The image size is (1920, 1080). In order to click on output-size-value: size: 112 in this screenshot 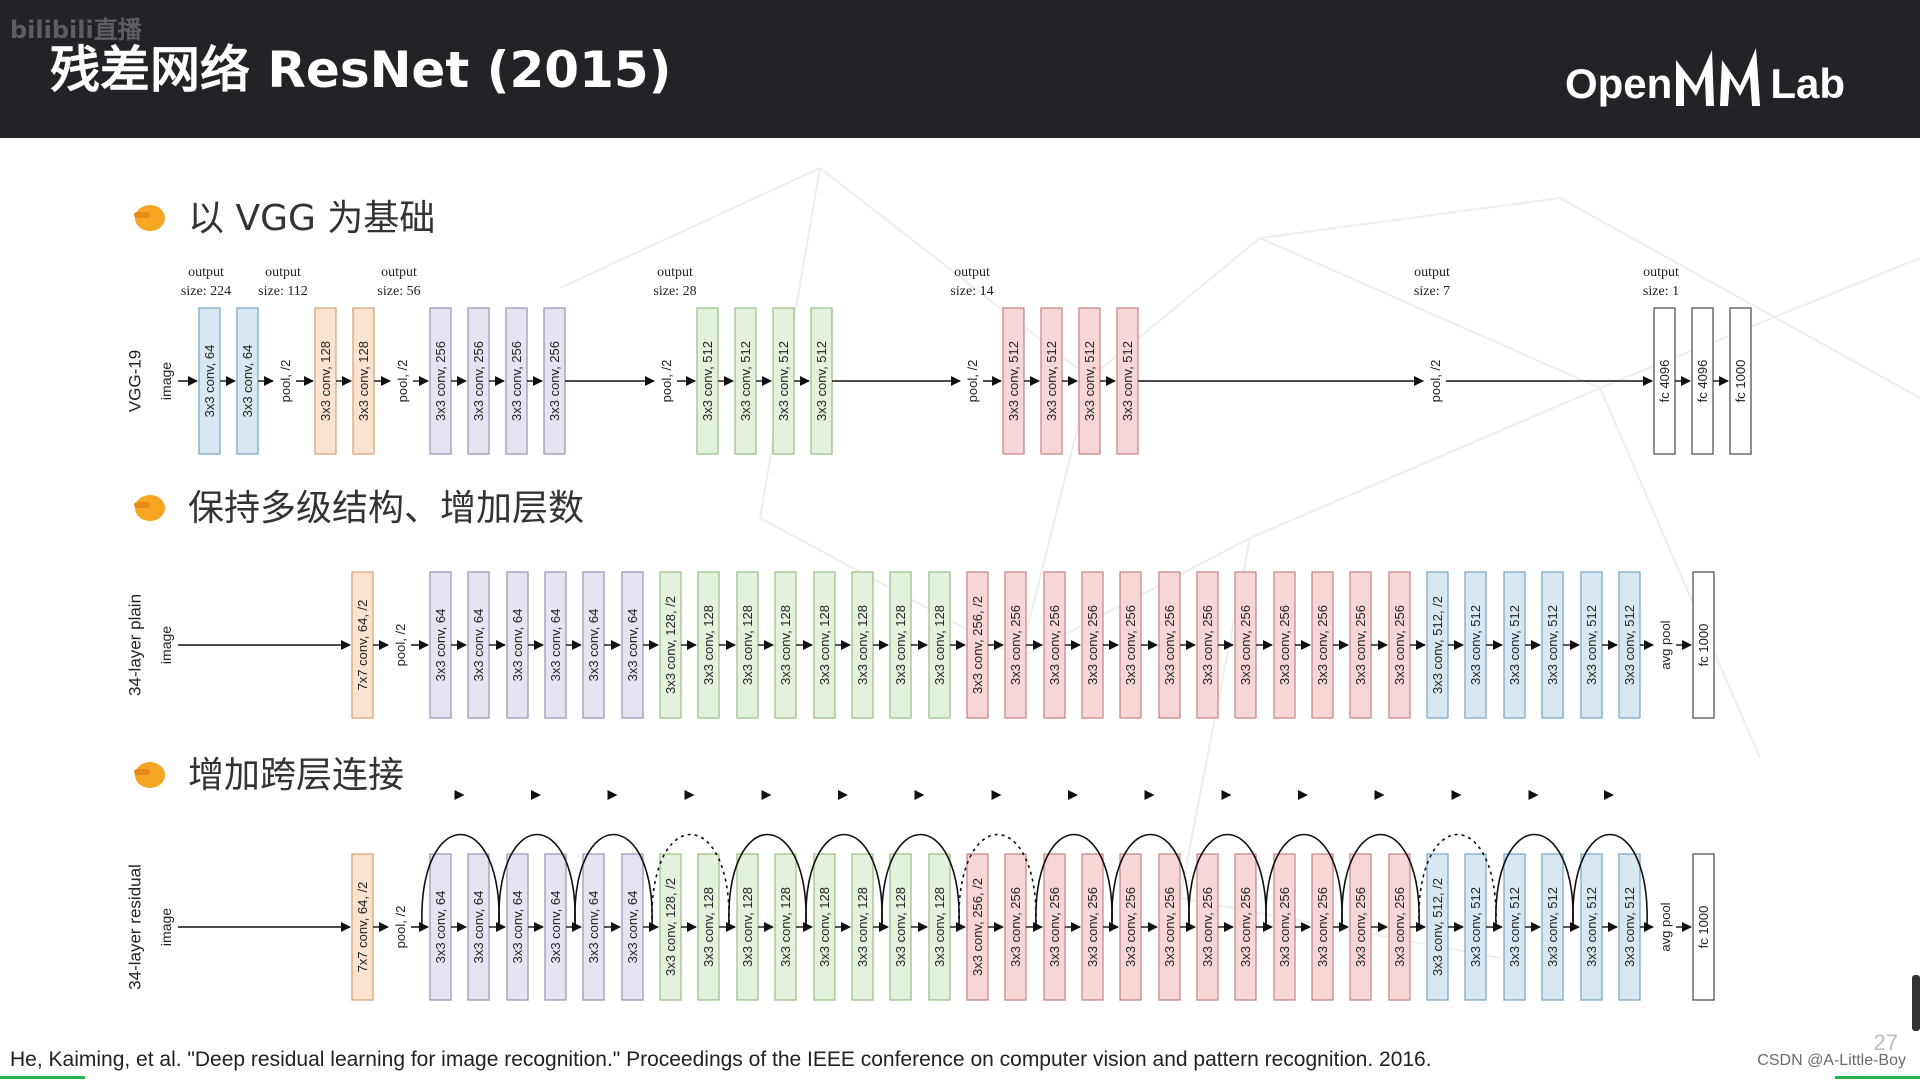, I will do `click(283, 291)`.